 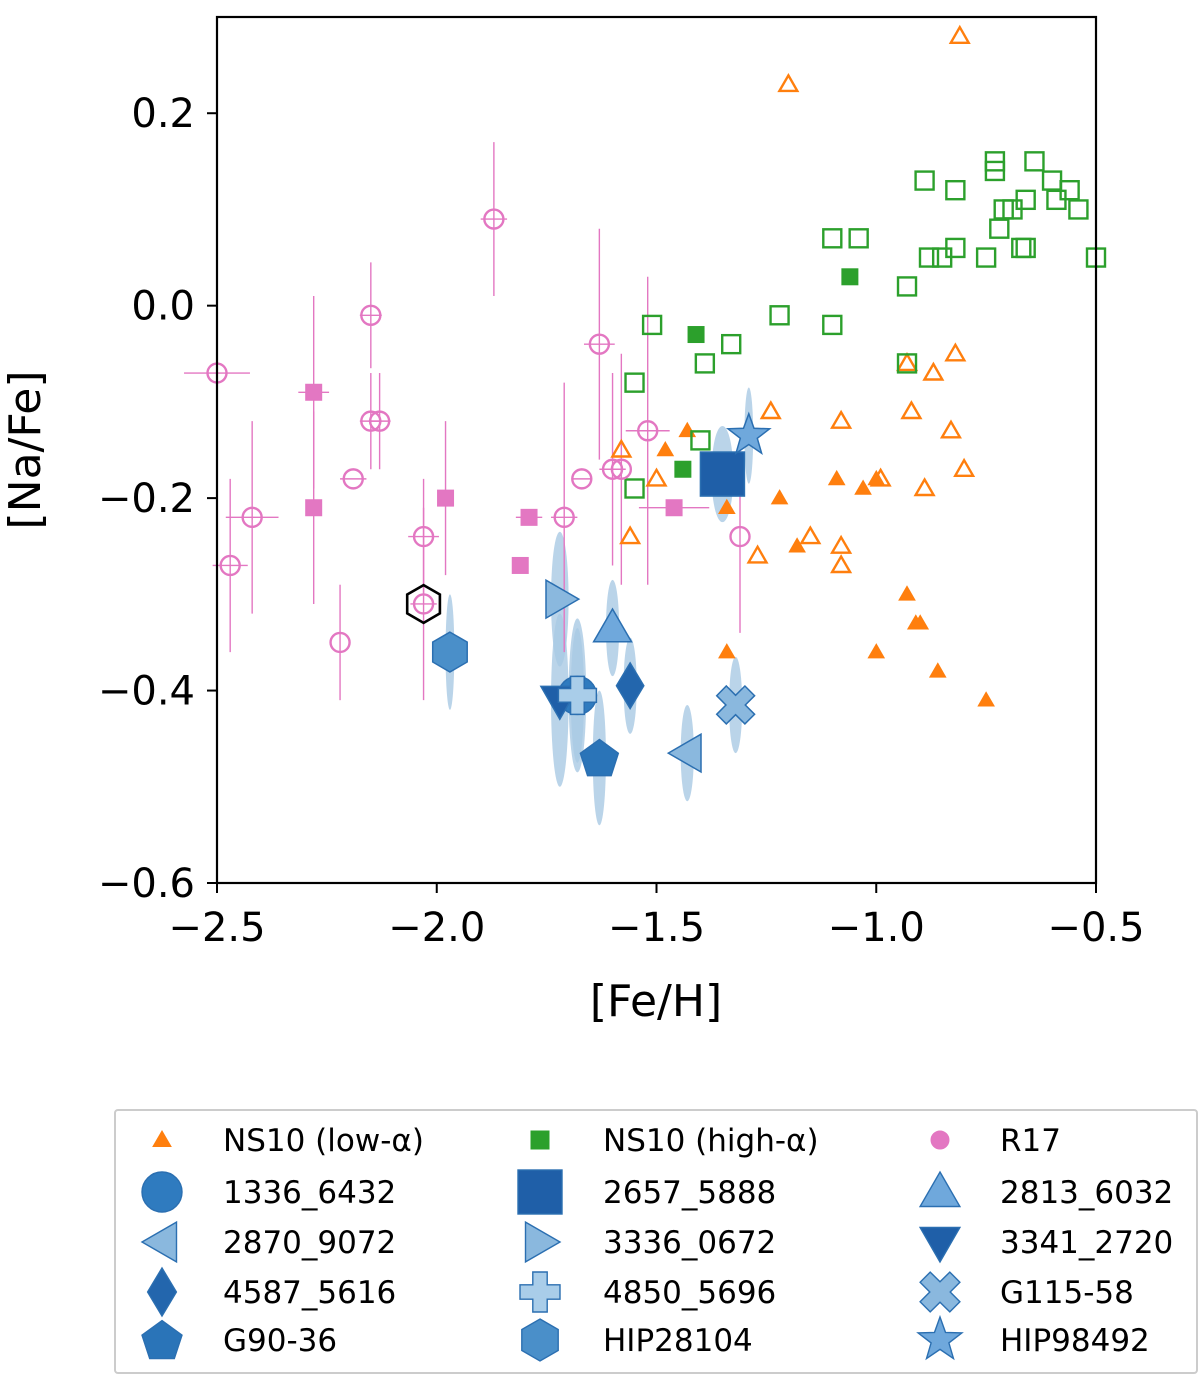 I want to click on legend-marker-ns10-high-, so click(x=540, y=1140).